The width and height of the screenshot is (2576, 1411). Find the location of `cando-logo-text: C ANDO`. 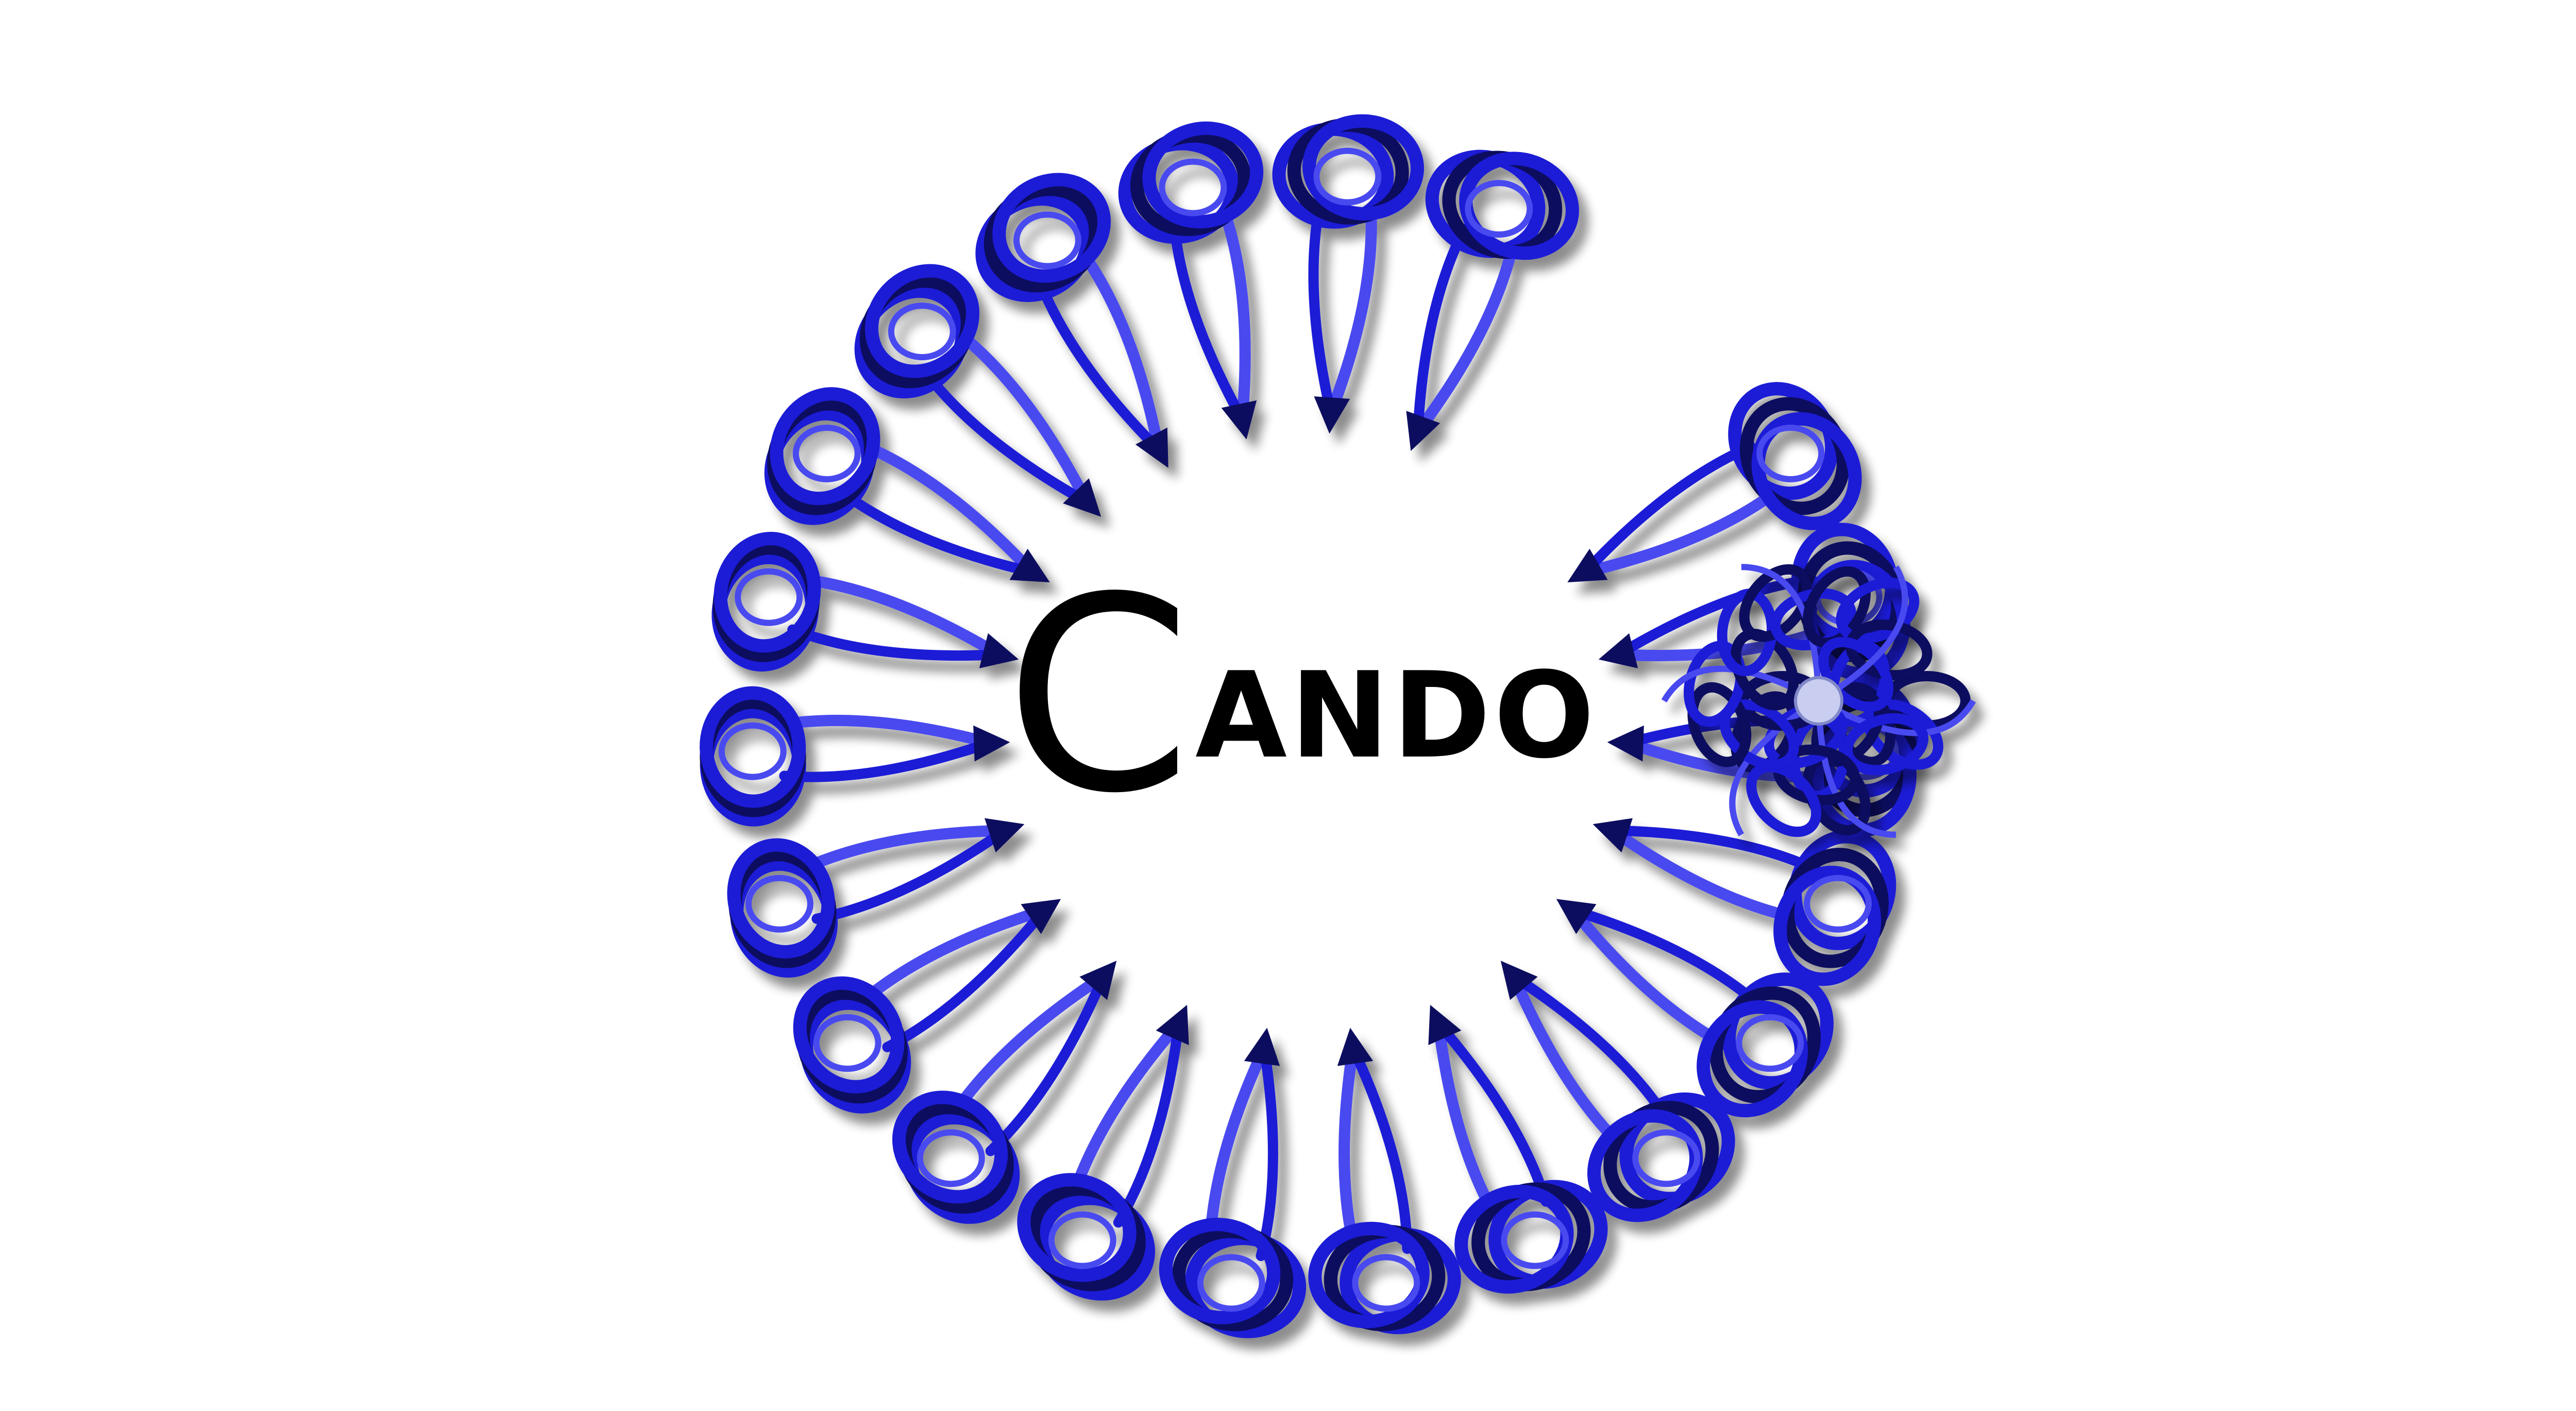

cando-logo-text: C ANDO is located at coordinates (1314, 706).